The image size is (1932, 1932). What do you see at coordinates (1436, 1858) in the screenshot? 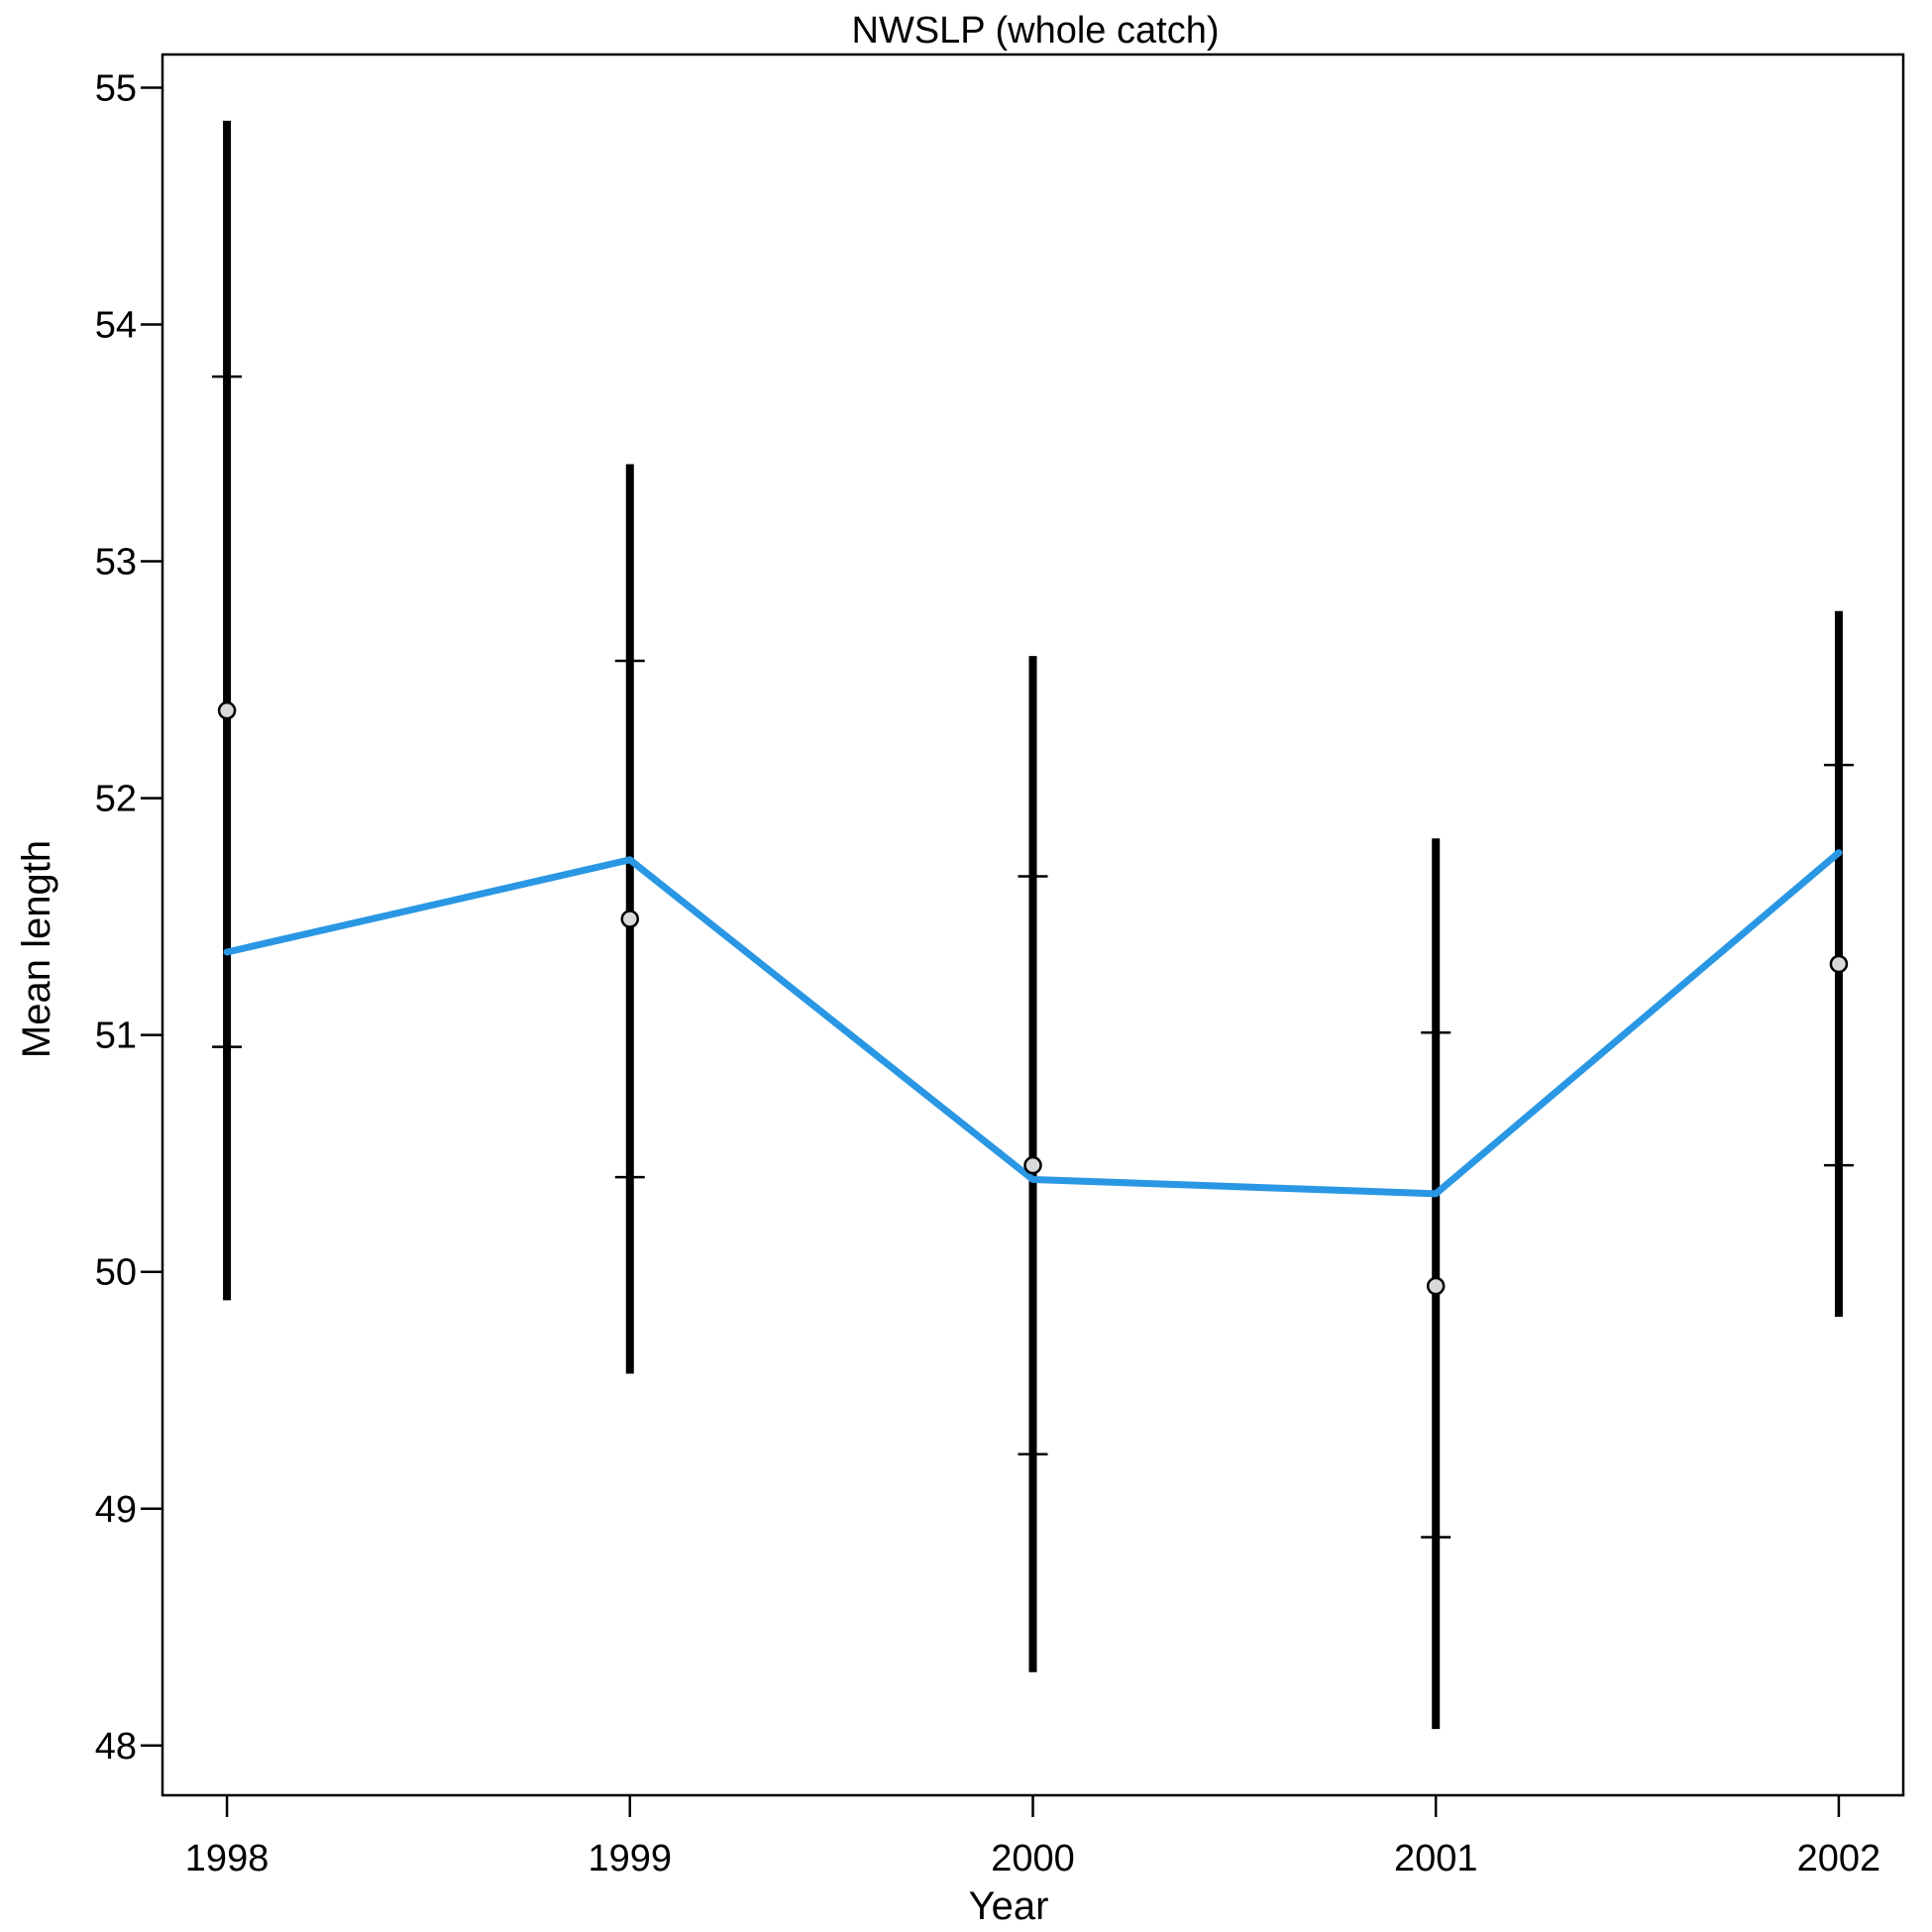
I see `x-tick-label: 2001` at bounding box center [1436, 1858].